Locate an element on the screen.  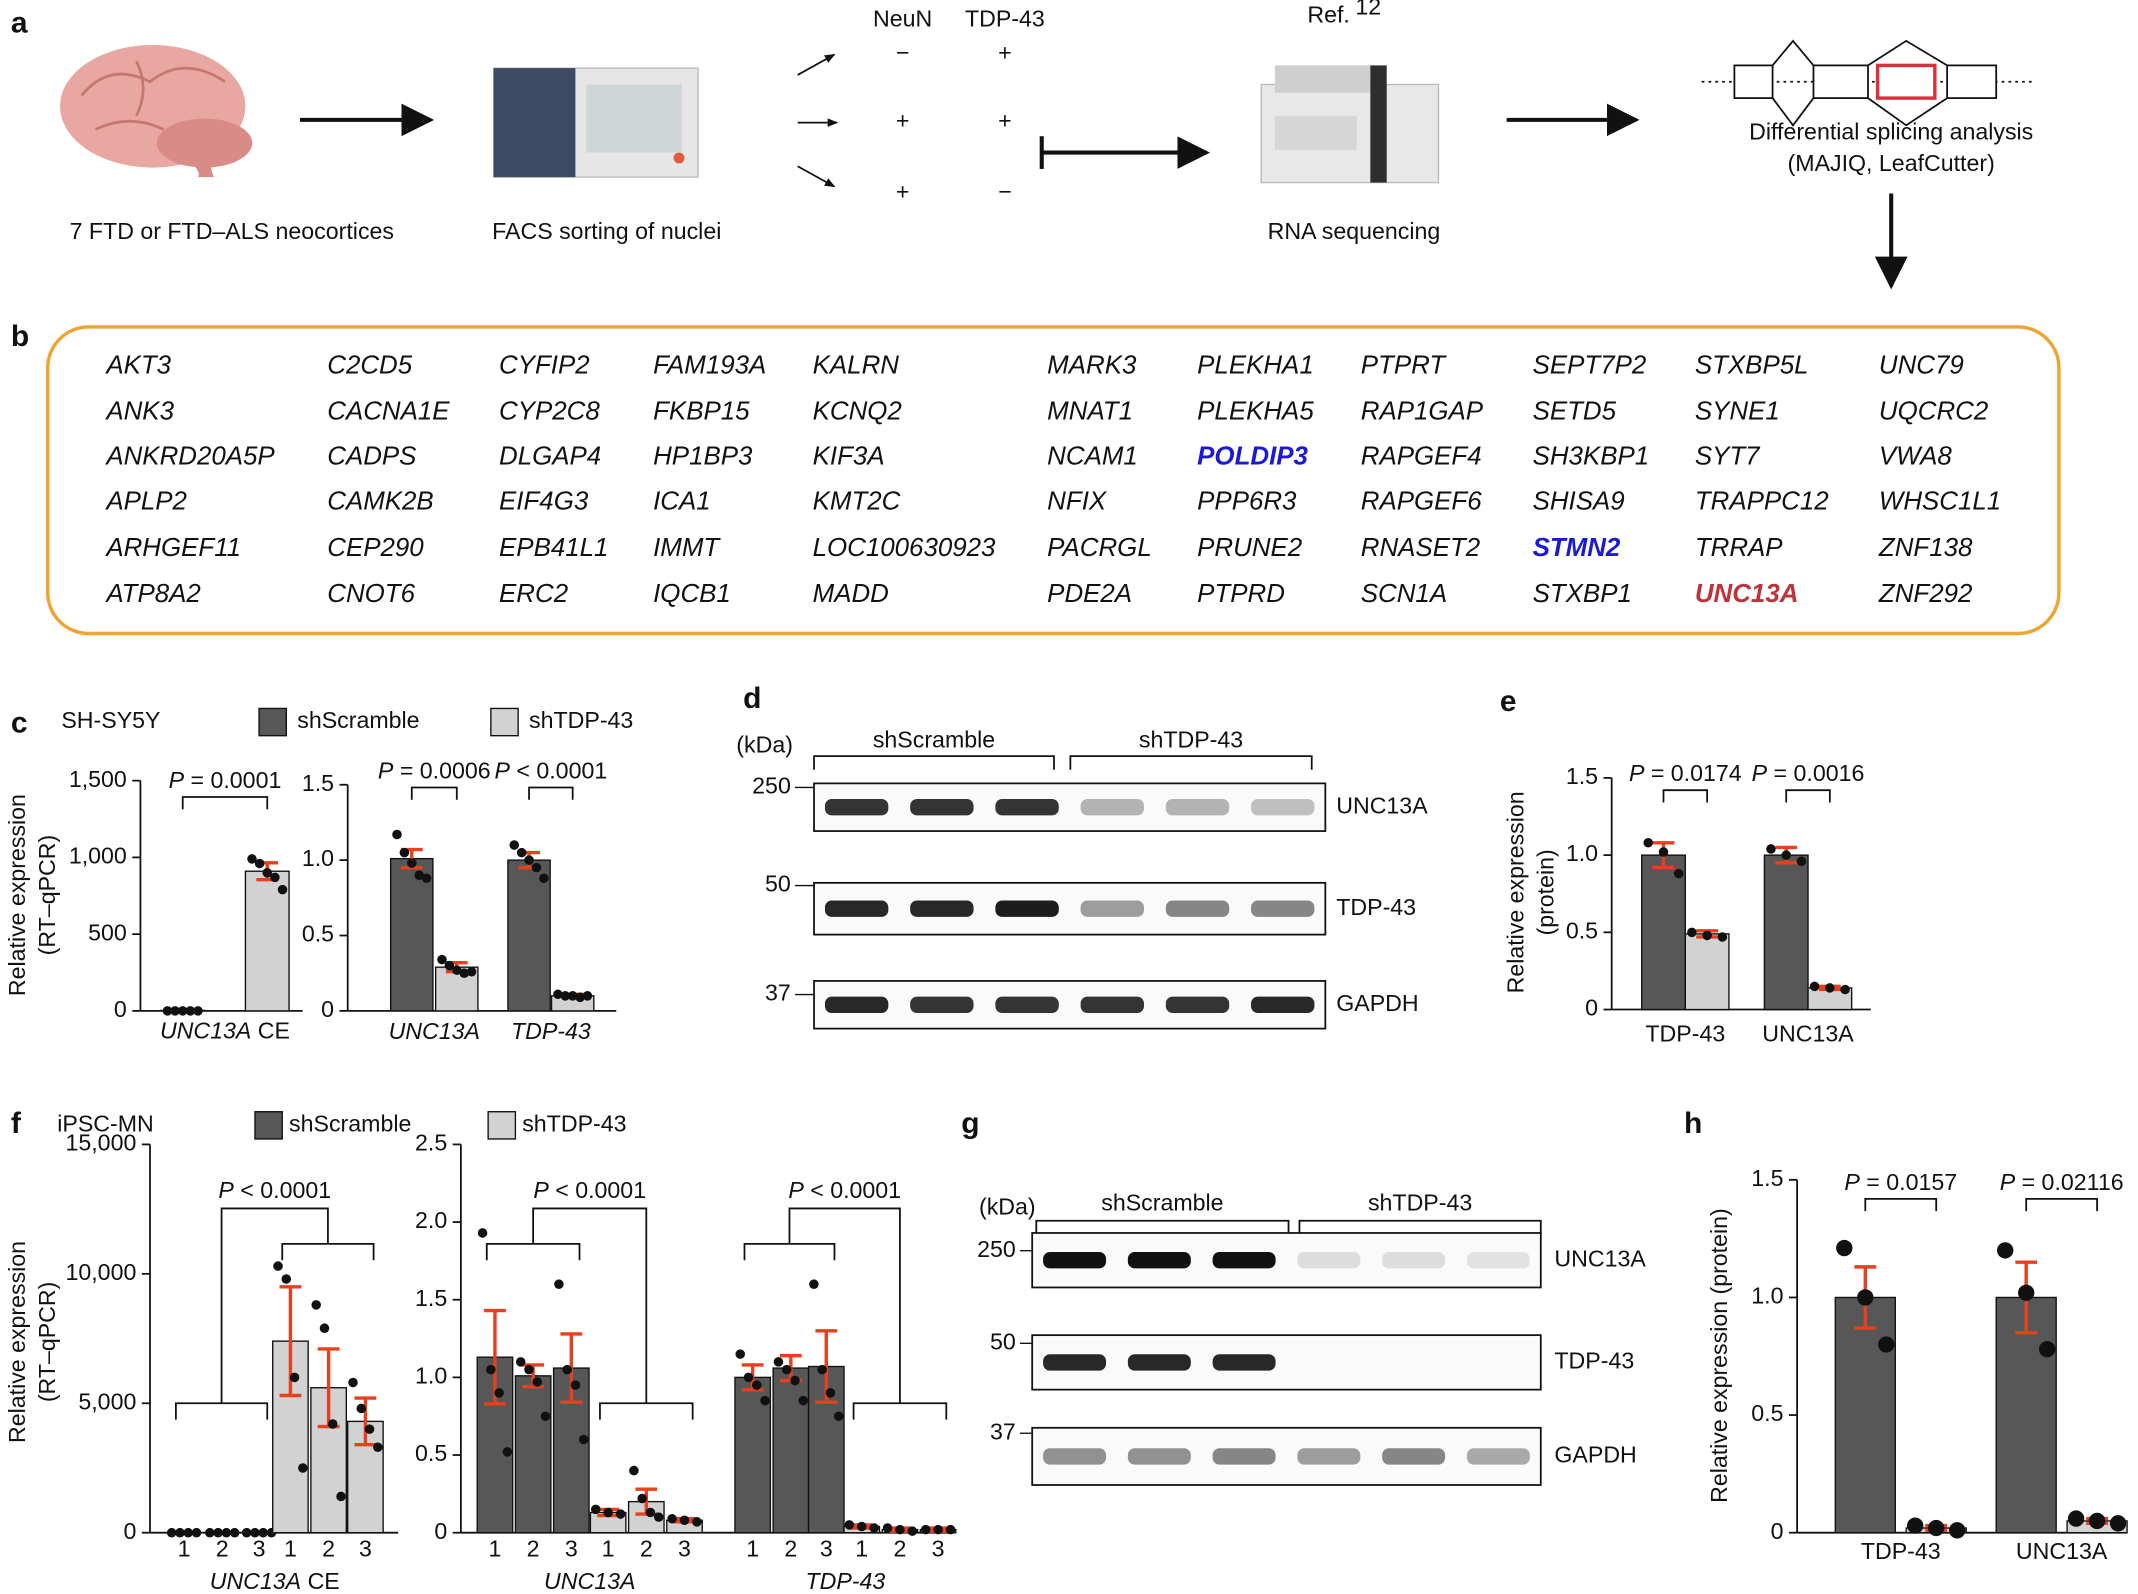
lane-bracket is located at coordinates (934, 762).